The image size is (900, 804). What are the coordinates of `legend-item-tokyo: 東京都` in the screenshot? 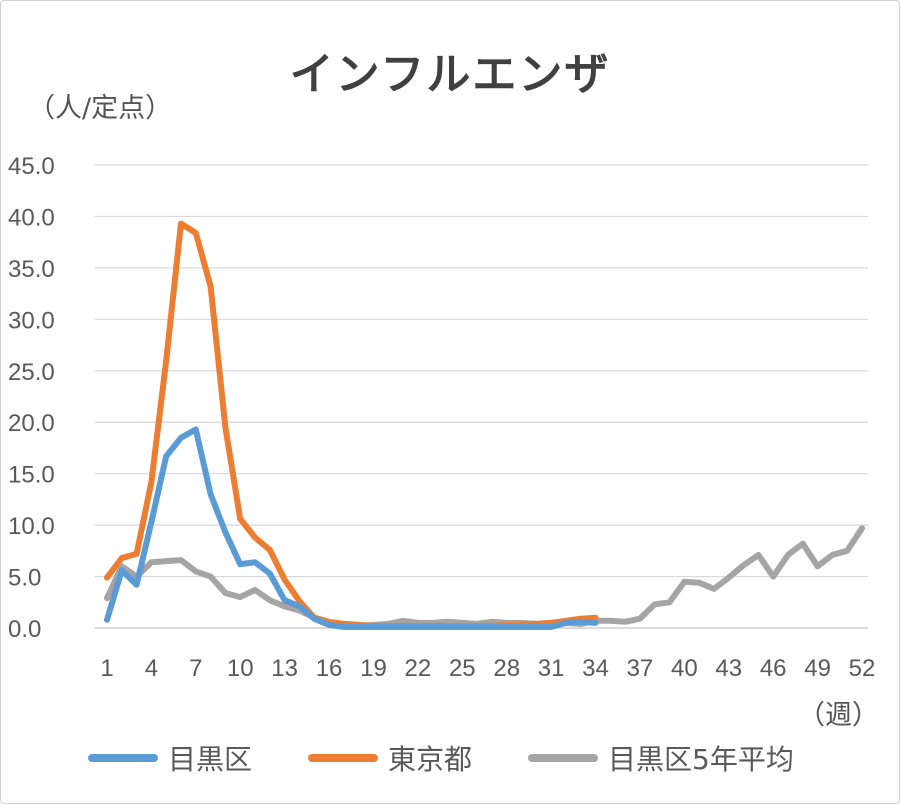 It's located at (390, 758).